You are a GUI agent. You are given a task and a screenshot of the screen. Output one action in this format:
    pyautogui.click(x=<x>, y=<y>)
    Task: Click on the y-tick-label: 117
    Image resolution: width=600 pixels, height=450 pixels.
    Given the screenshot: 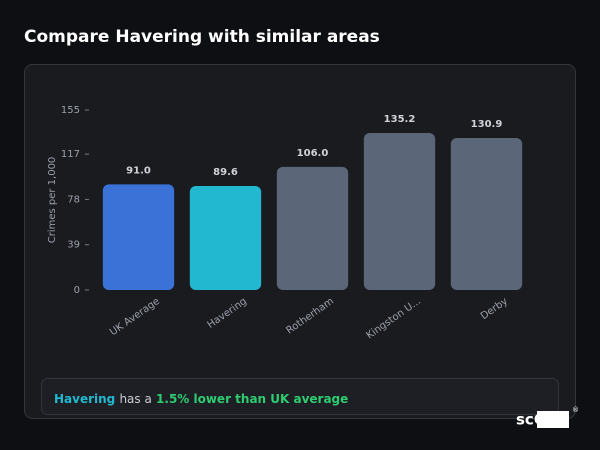 What is the action you would take?
    pyautogui.click(x=70, y=154)
    